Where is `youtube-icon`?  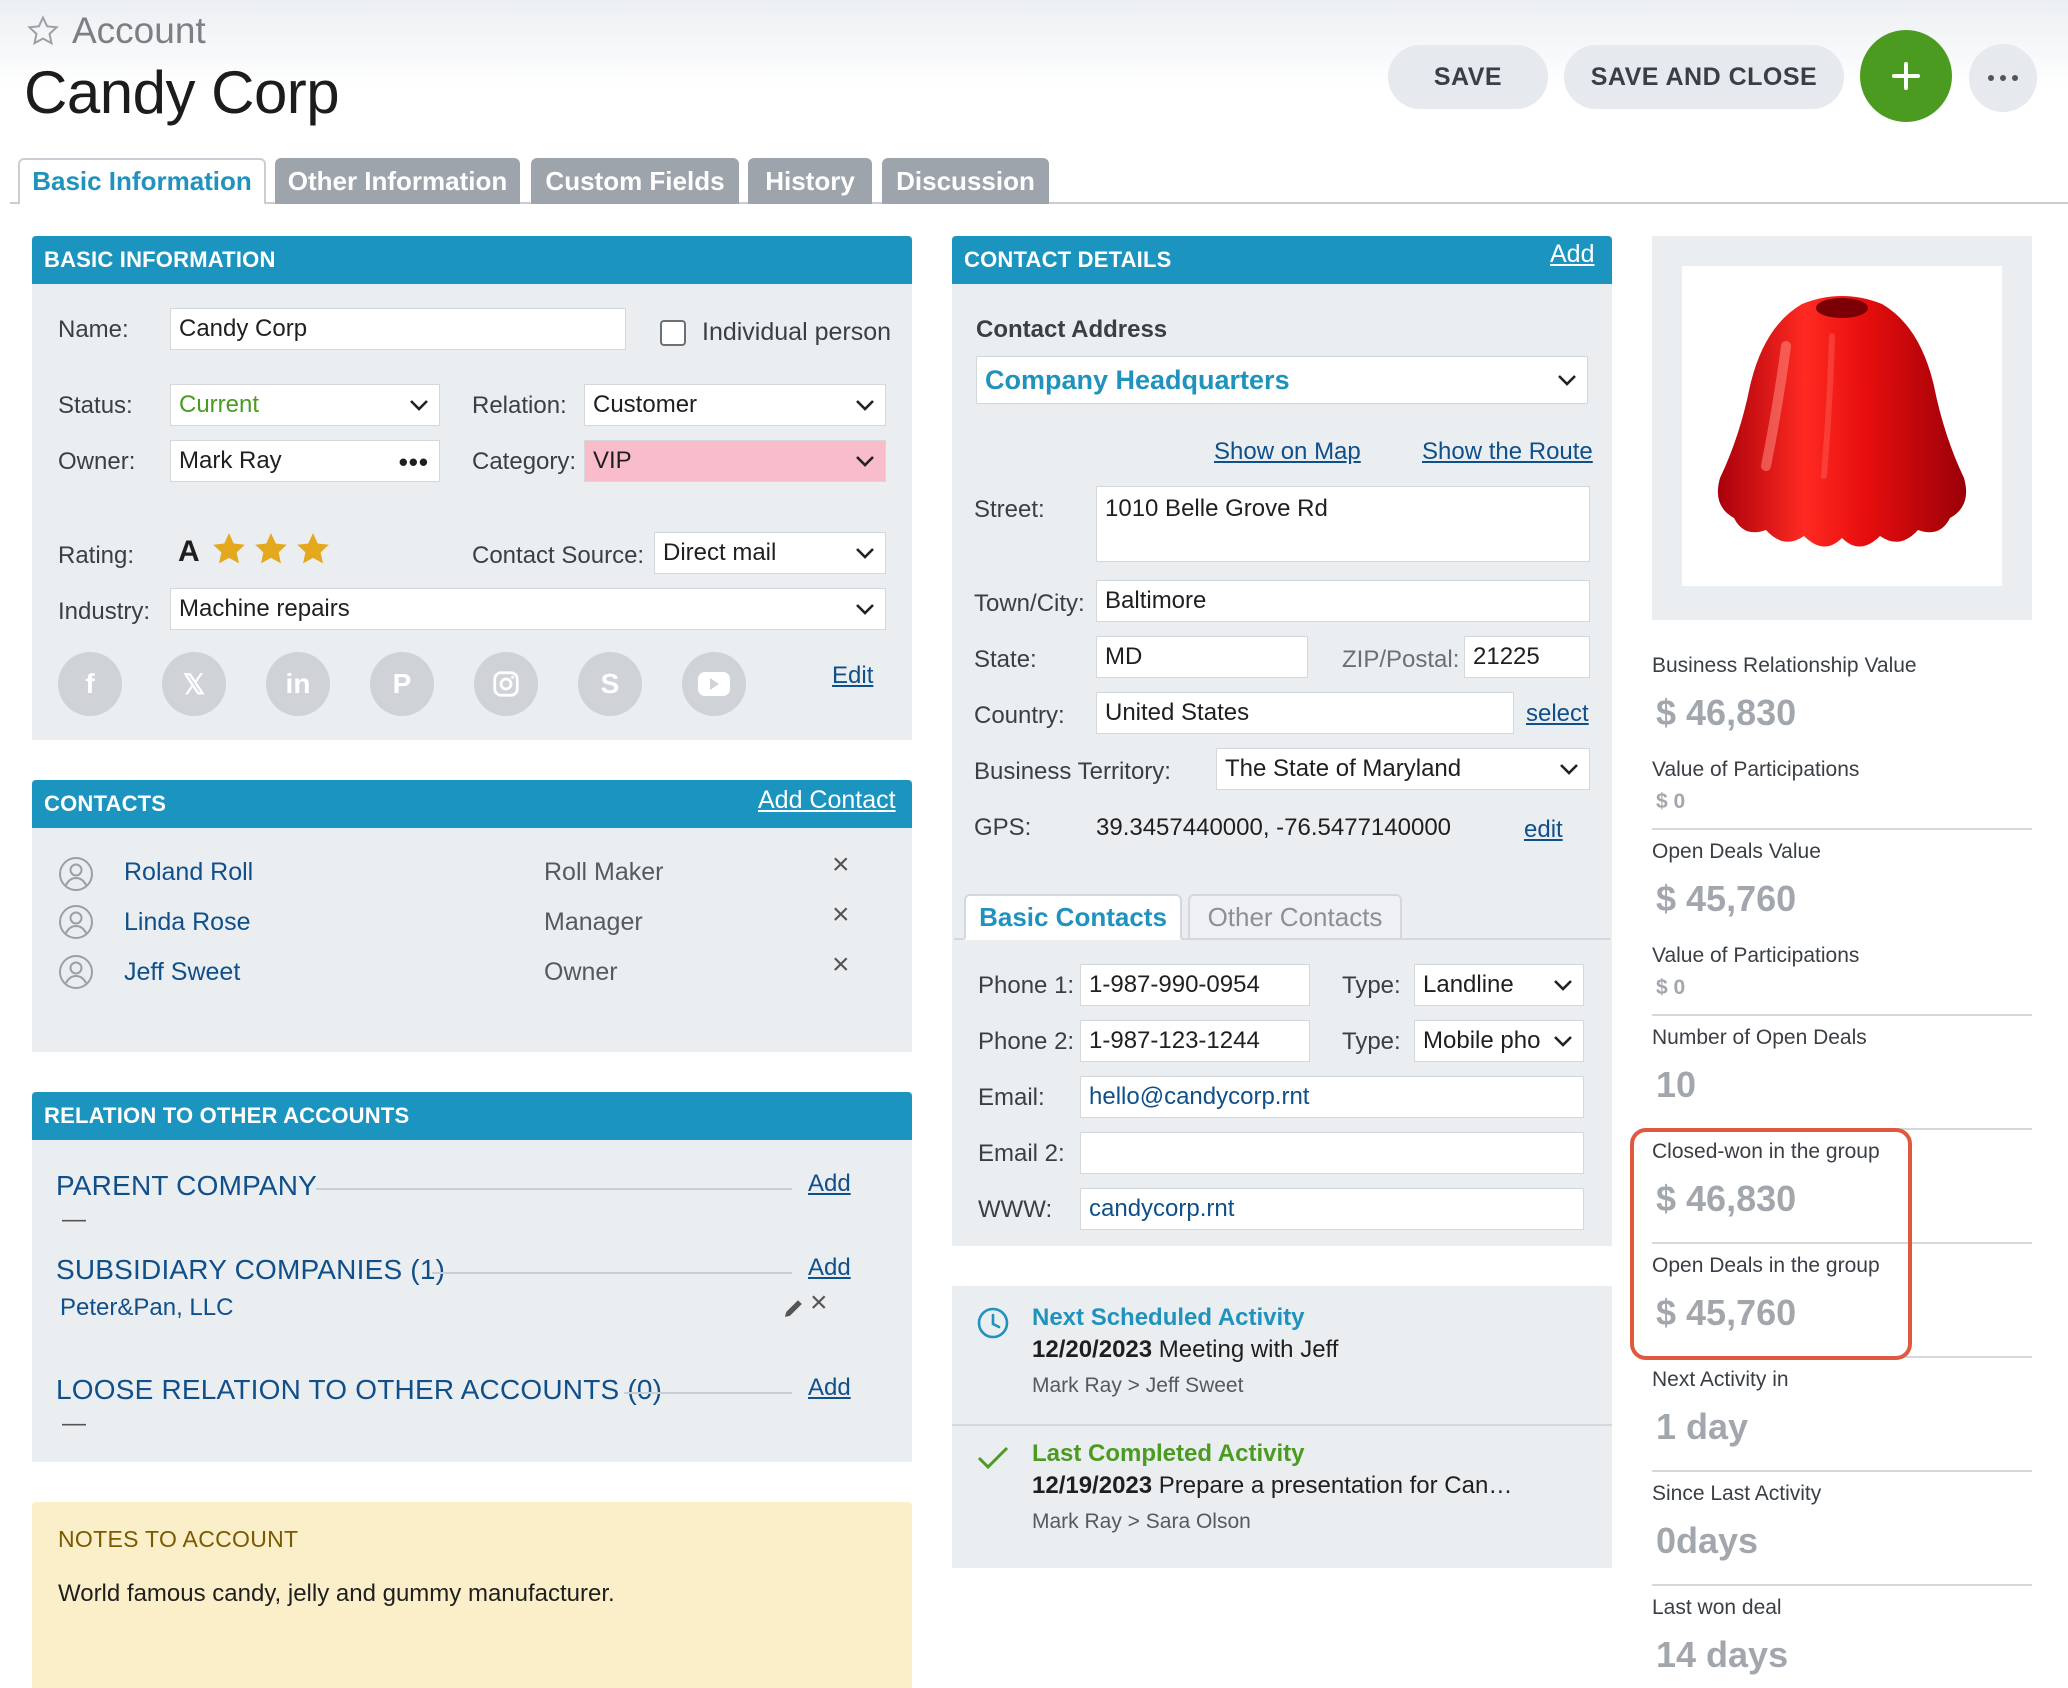 youtube-icon is located at coordinates (714, 684).